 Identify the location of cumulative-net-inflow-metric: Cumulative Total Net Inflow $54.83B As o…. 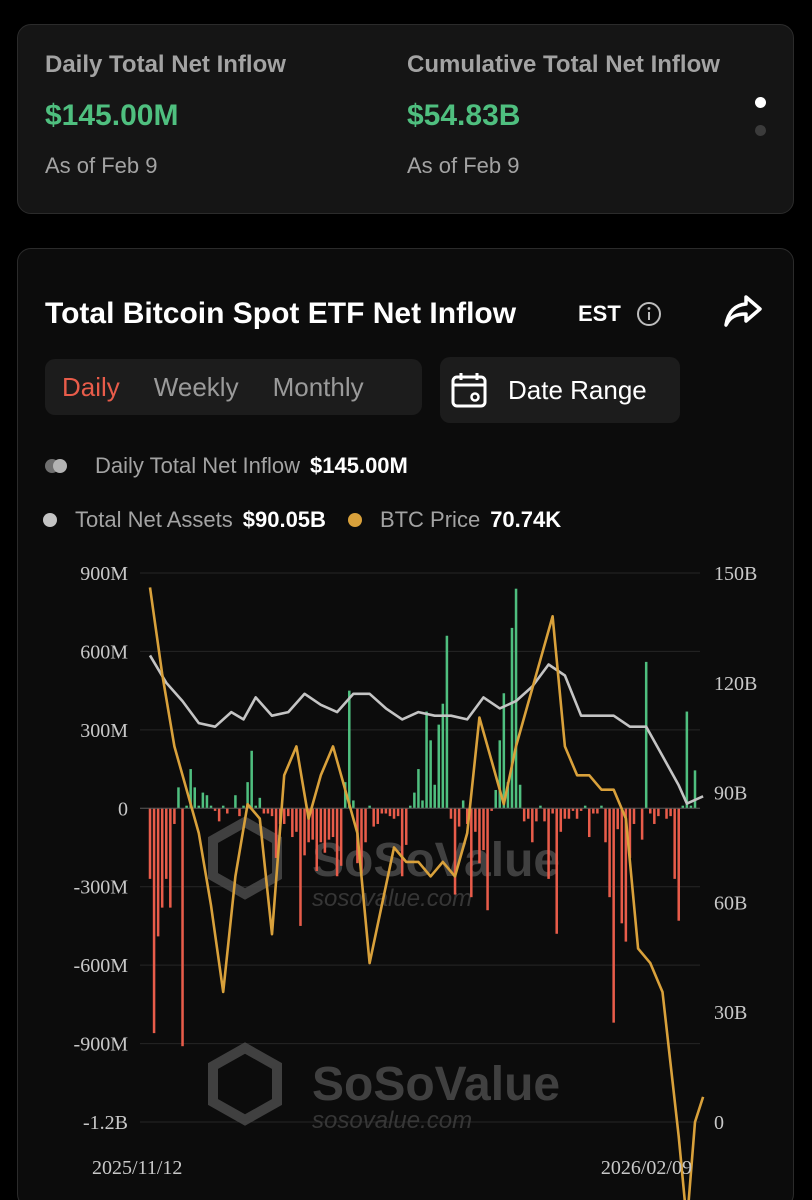
(563, 115).